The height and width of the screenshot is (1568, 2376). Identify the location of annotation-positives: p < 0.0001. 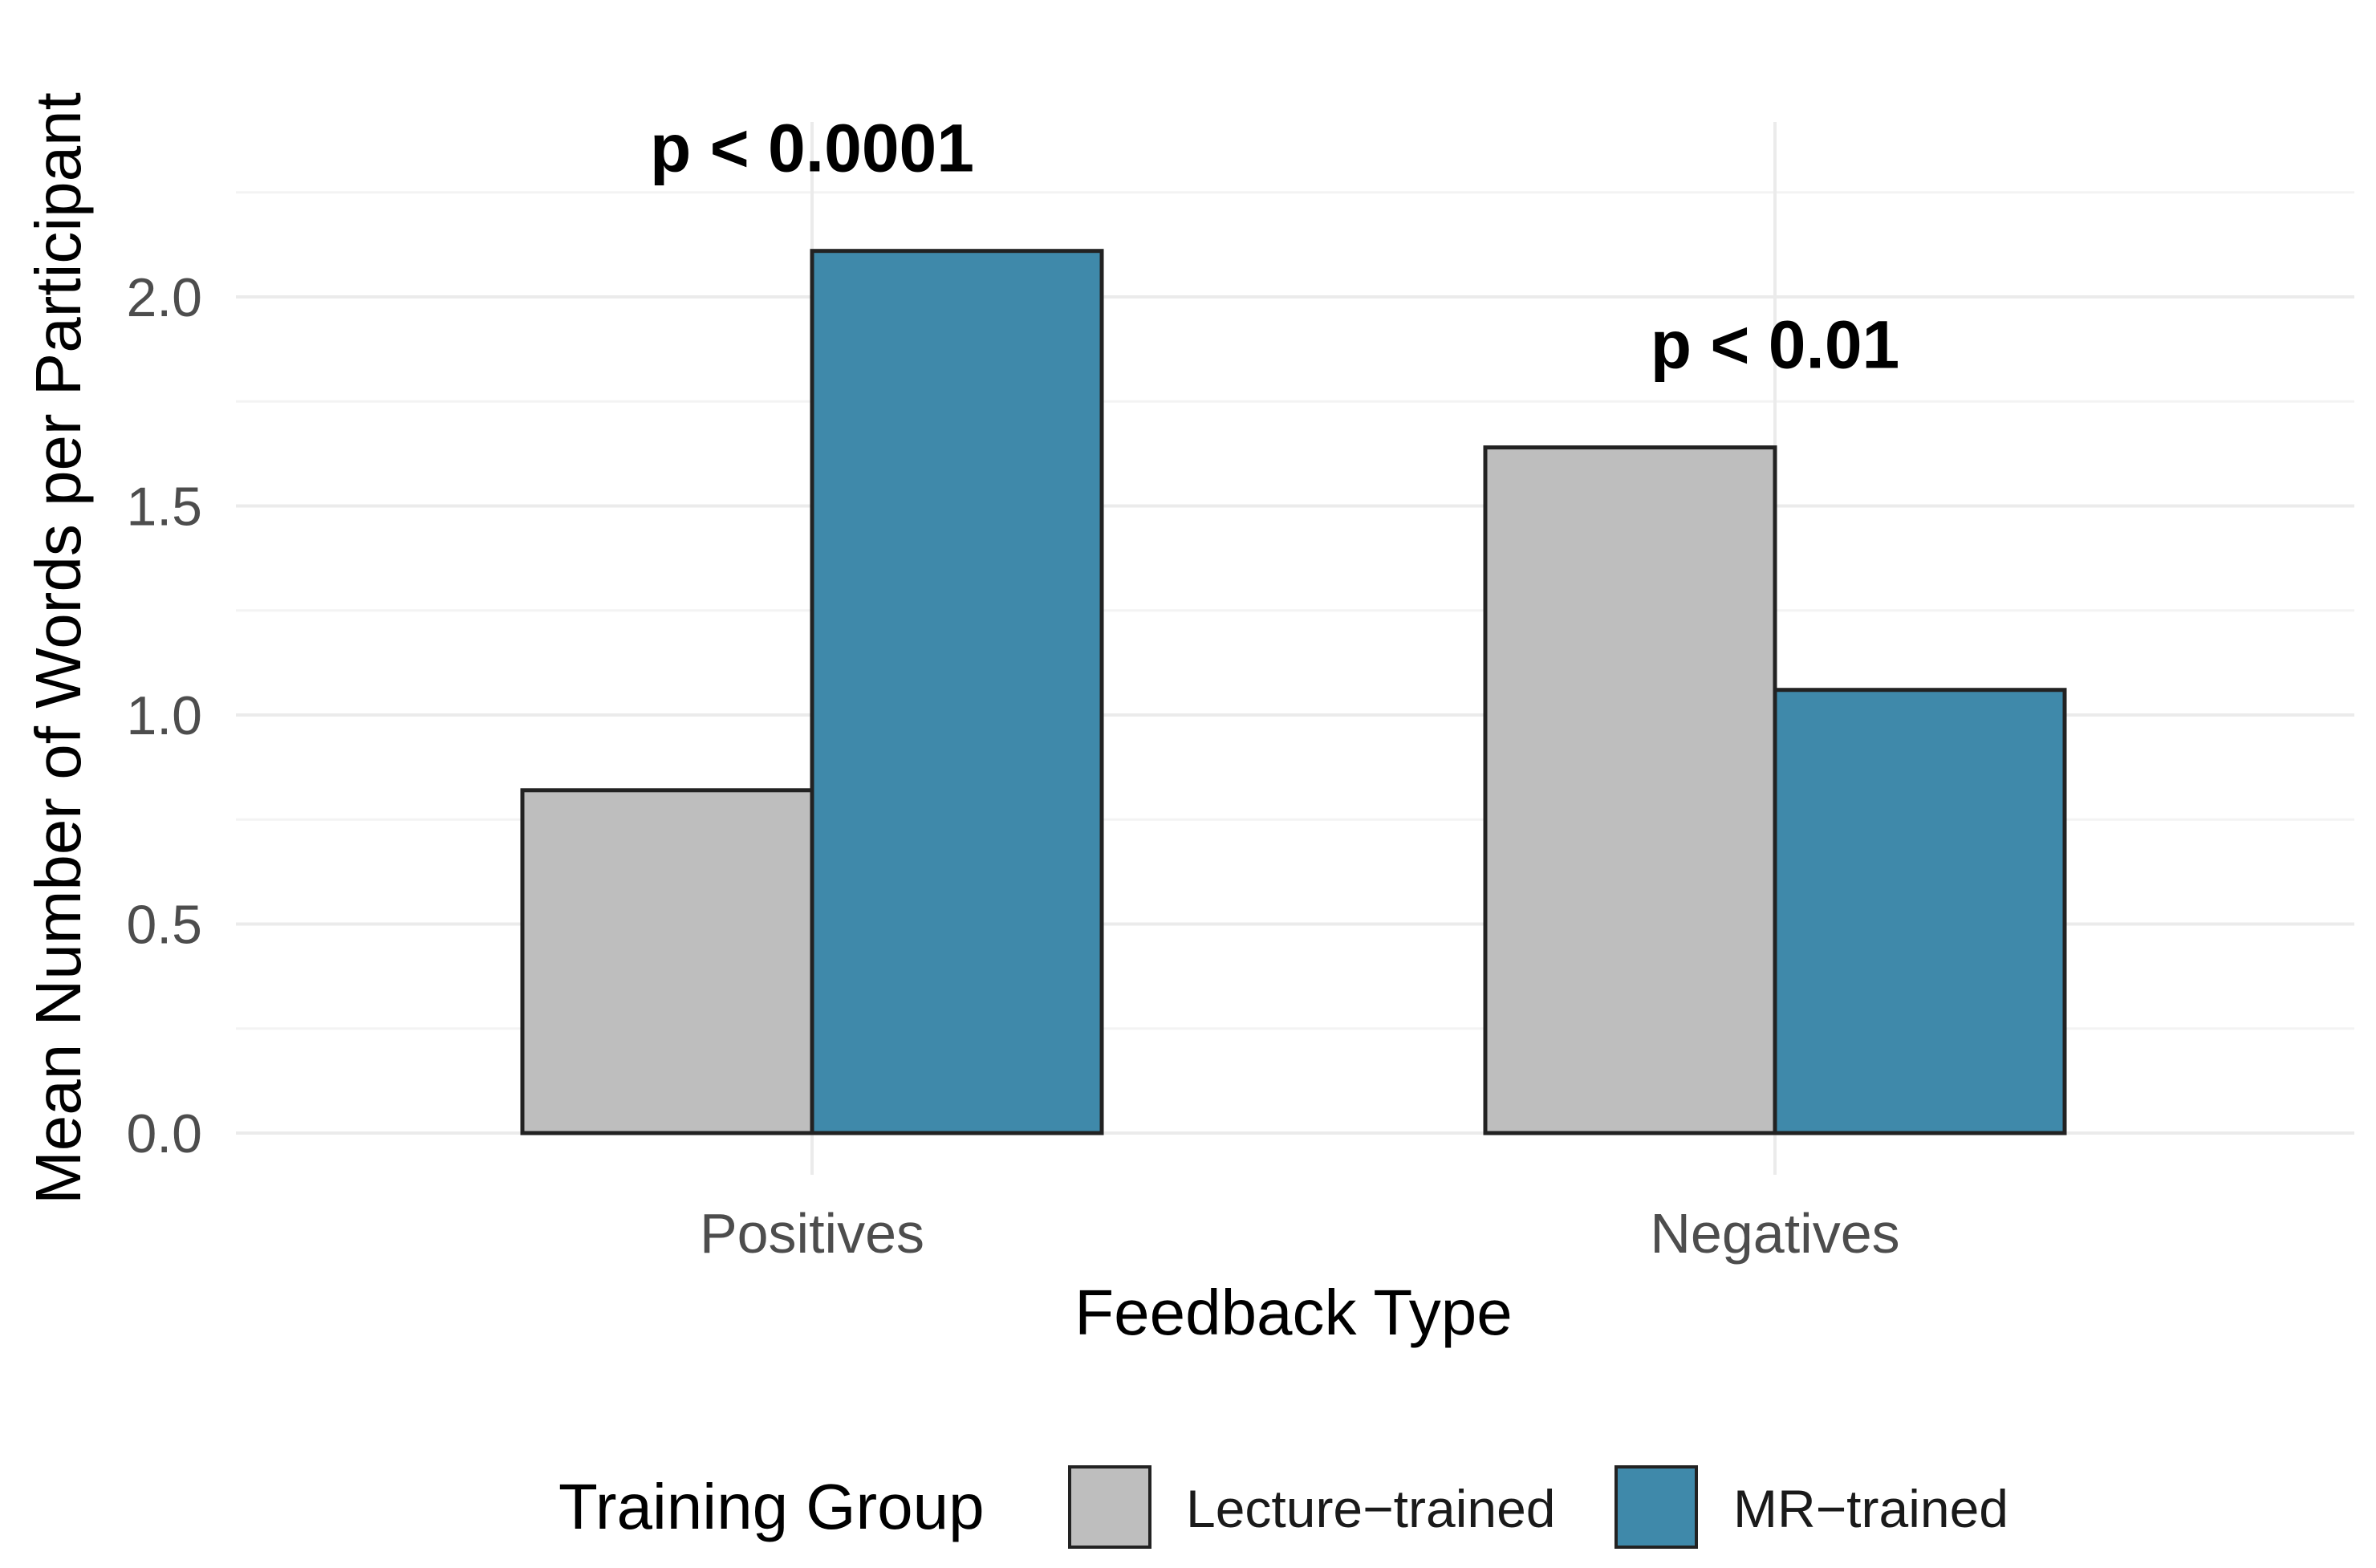
(812, 148).